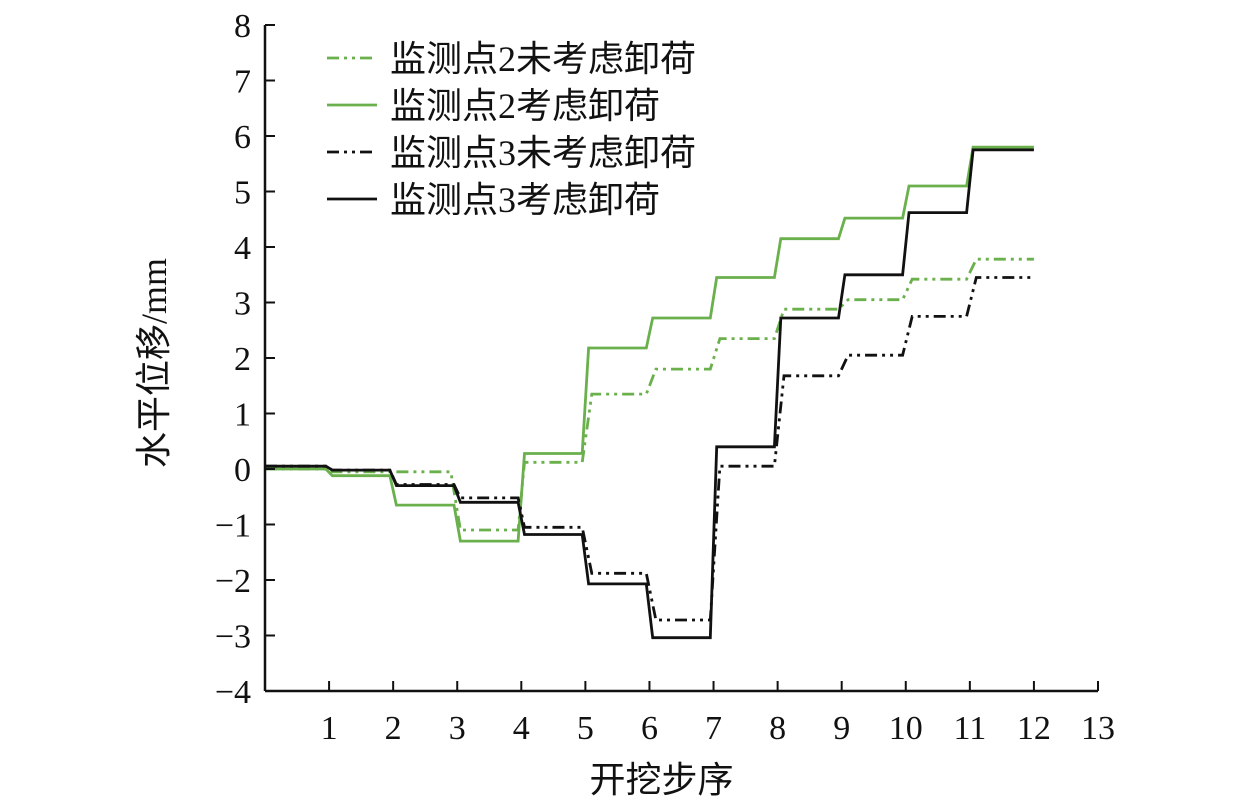 This screenshot has width=1259, height=810. What do you see at coordinates (713, 728) in the screenshot?
I see `x-tick-label: 7` at bounding box center [713, 728].